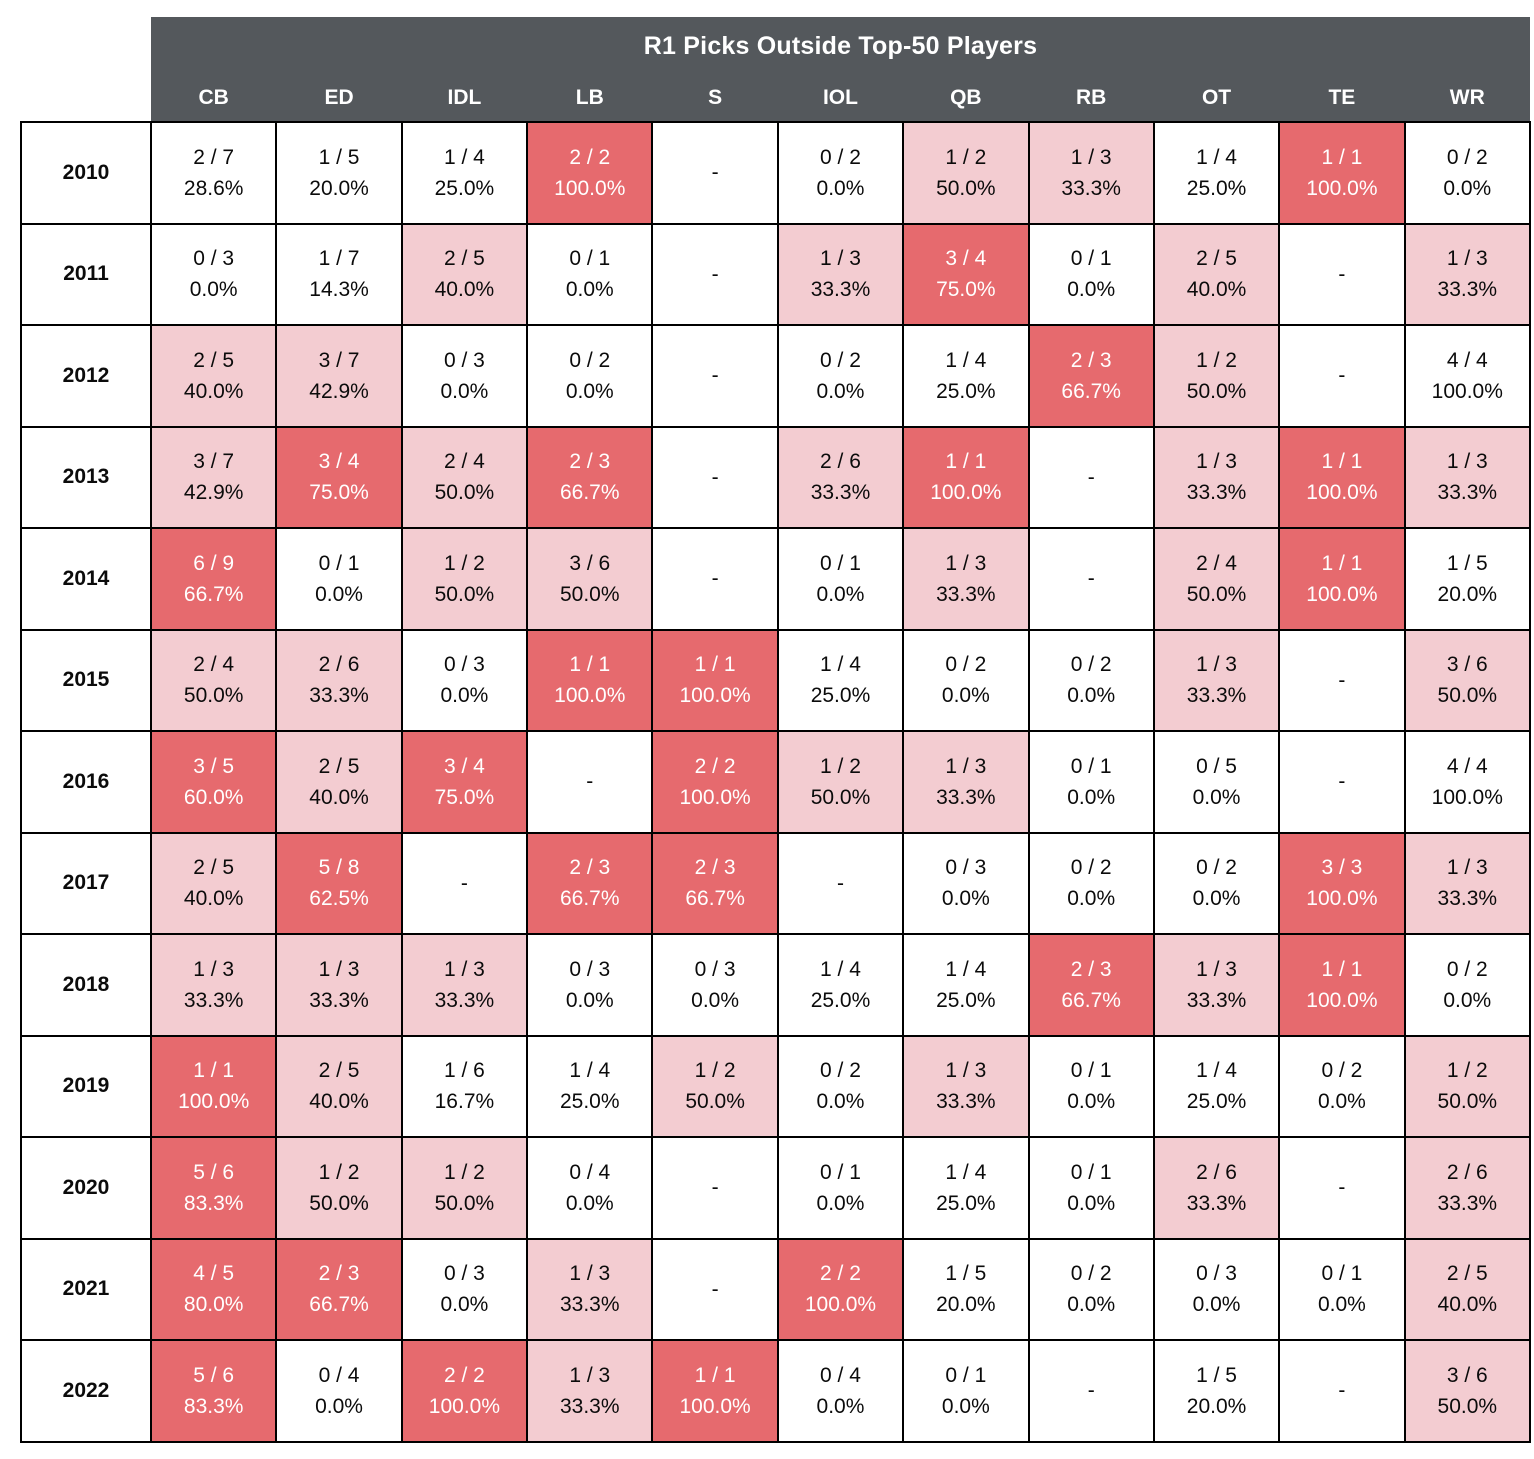 This screenshot has width=1534, height=1459. I want to click on hit-fraction: 3 / 4, so click(339, 462).